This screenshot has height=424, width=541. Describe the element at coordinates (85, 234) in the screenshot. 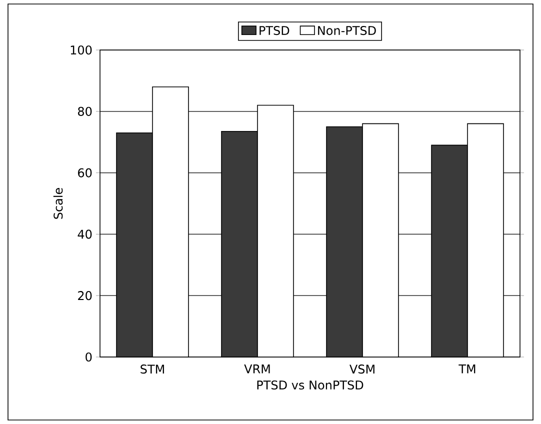

I see `y-tick-label: 40` at that location.